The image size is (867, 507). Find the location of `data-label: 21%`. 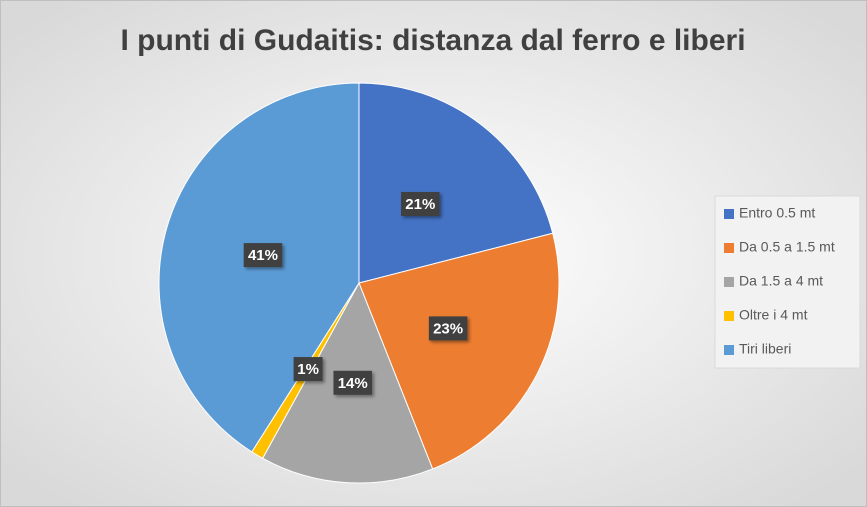

data-label: 21% is located at coordinates (420, 203).